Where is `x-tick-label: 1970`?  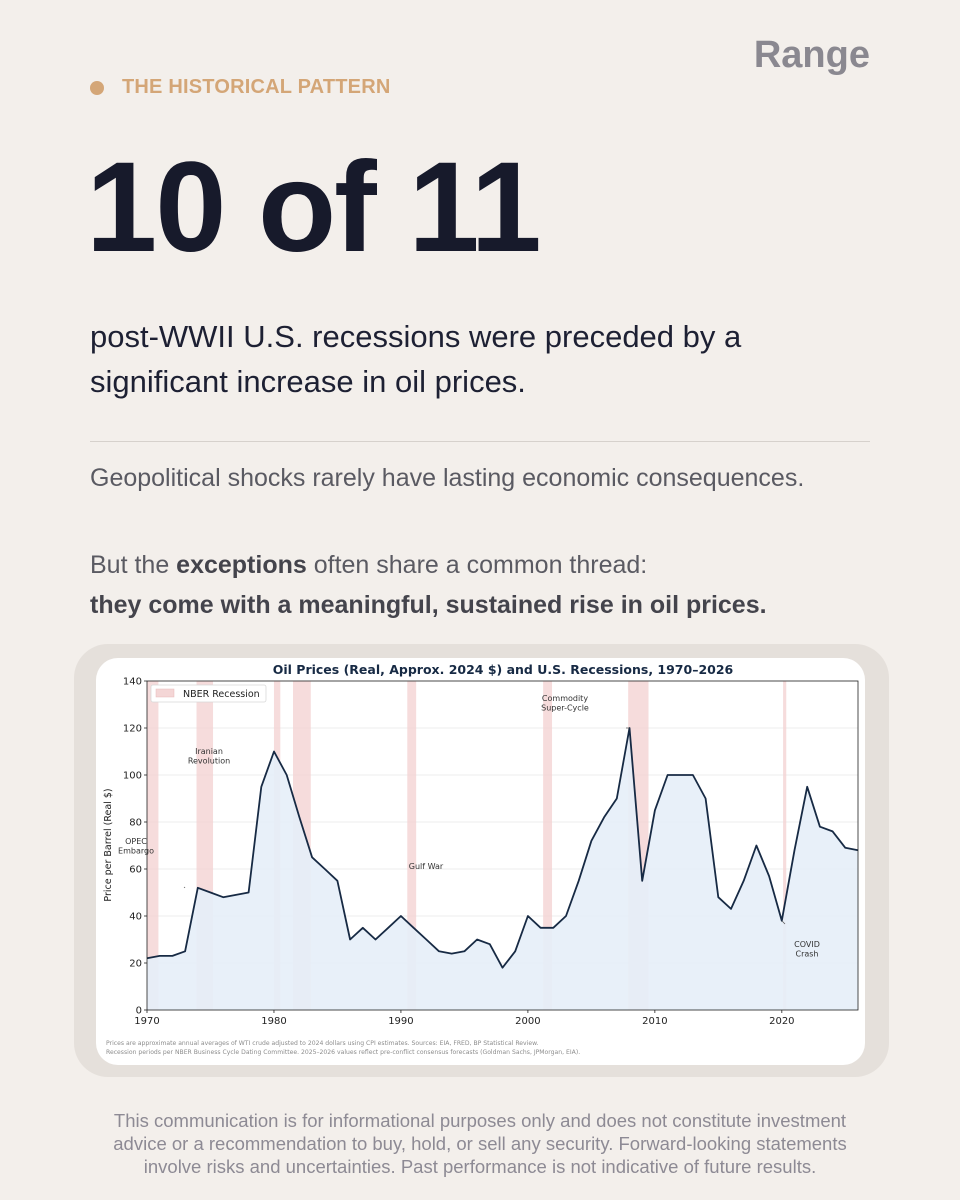
x-tick-label: 1970 is located at coordinates (146, 1021).